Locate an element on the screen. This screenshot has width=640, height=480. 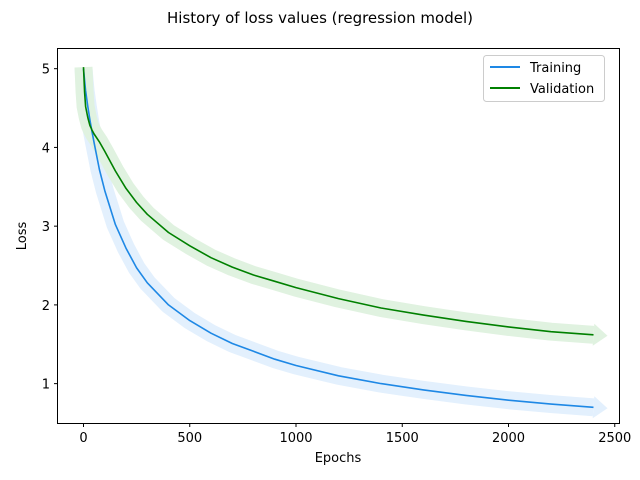
y-axis-ticks: 1 2 3 4 5 is located at coordinates (50, 228).